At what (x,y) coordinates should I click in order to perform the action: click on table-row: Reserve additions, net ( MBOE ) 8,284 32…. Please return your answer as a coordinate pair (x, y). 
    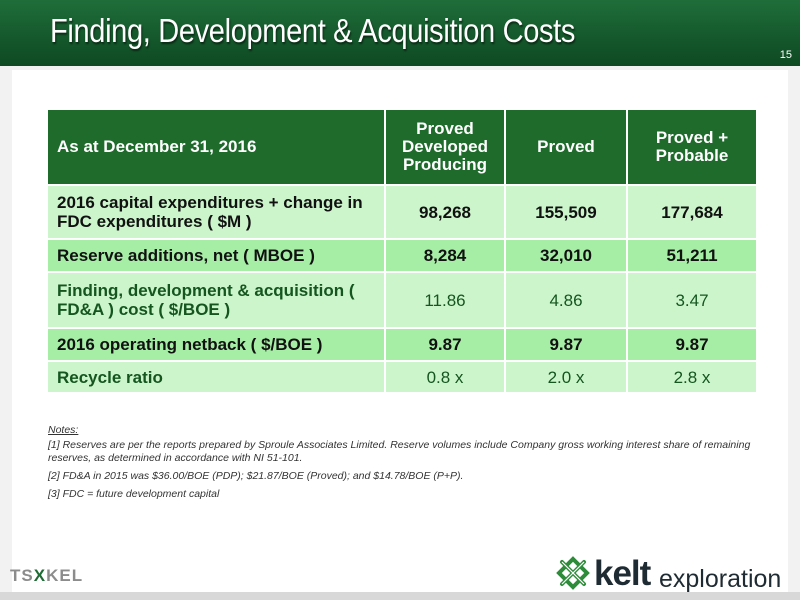
    Looking at the image, I should click on (402, 255).